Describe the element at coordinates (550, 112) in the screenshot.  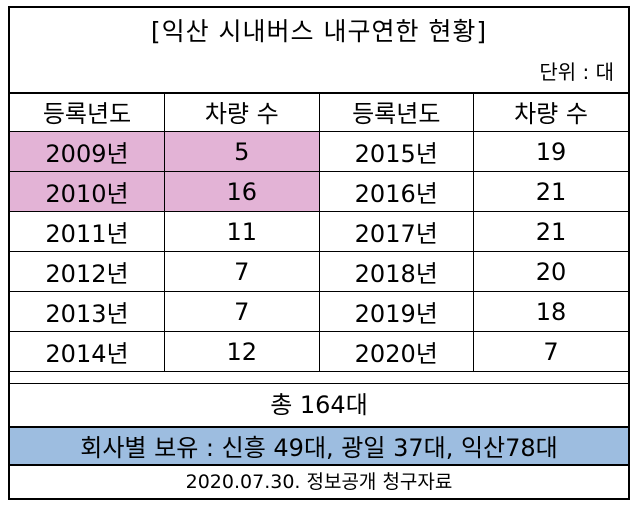
I see `header-count-right: 차량 수` at that location.